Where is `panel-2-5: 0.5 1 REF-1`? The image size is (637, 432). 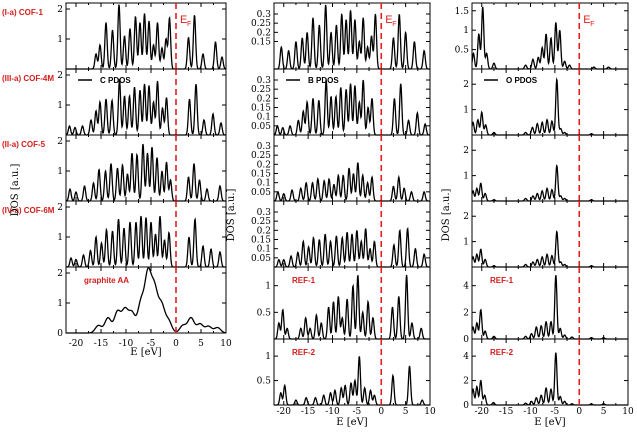 panel-2-5: 0.5 1 REF-1 is located at coordinates (344, 303).